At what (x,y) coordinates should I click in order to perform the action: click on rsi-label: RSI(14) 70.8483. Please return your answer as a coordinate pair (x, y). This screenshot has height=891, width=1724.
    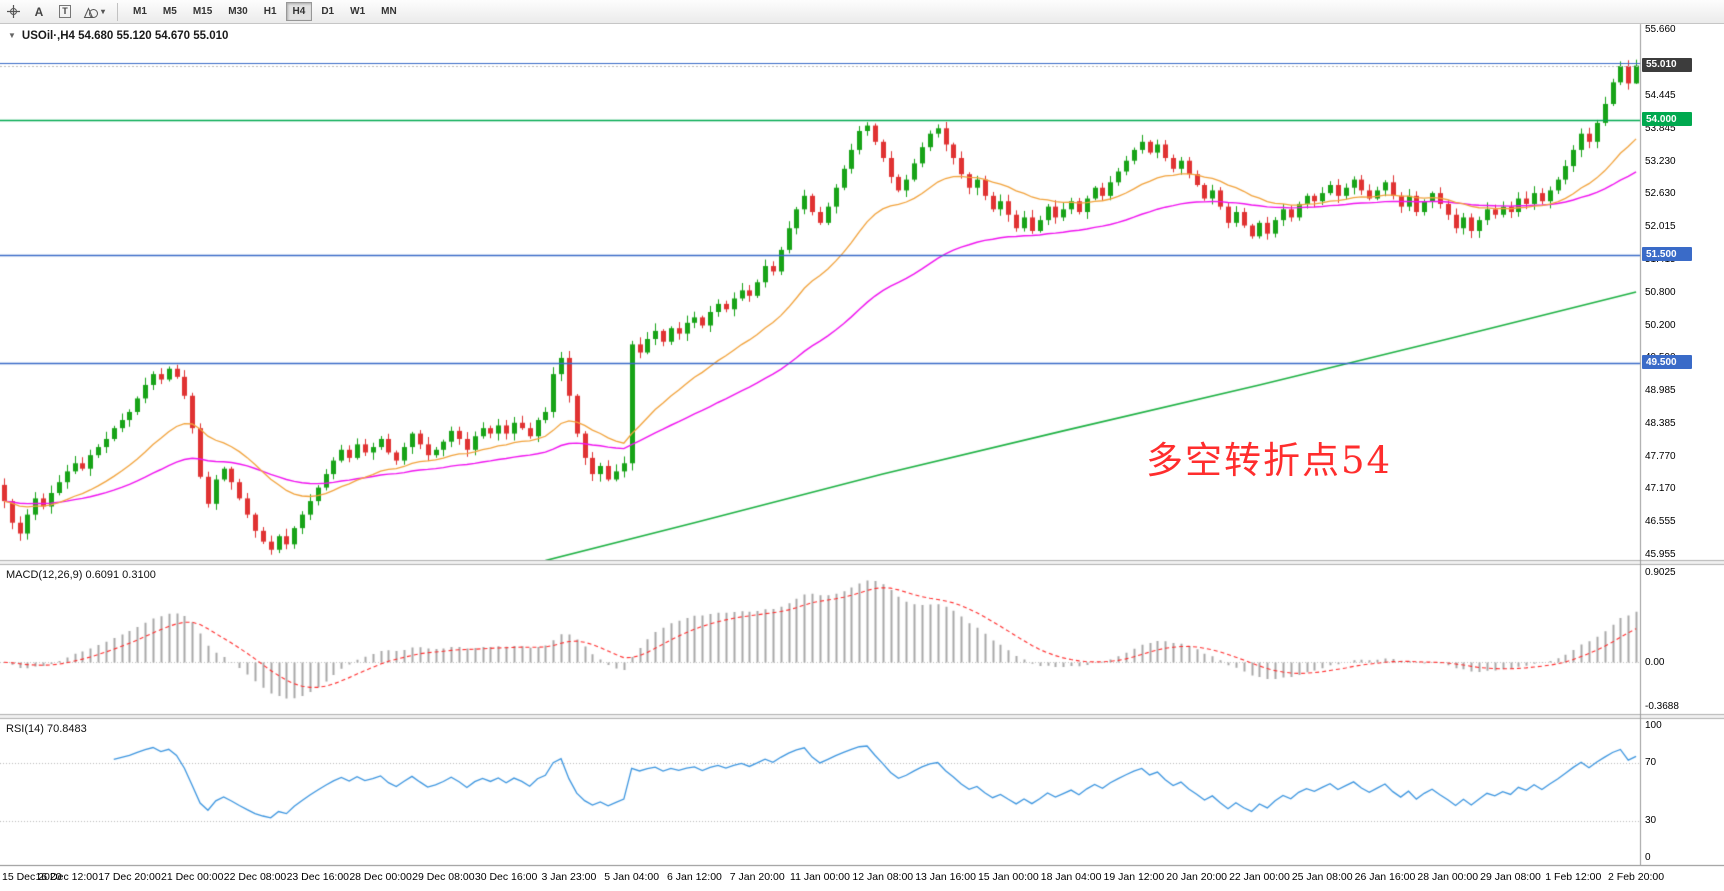
    Looking at the image, I should click on (46, 729).